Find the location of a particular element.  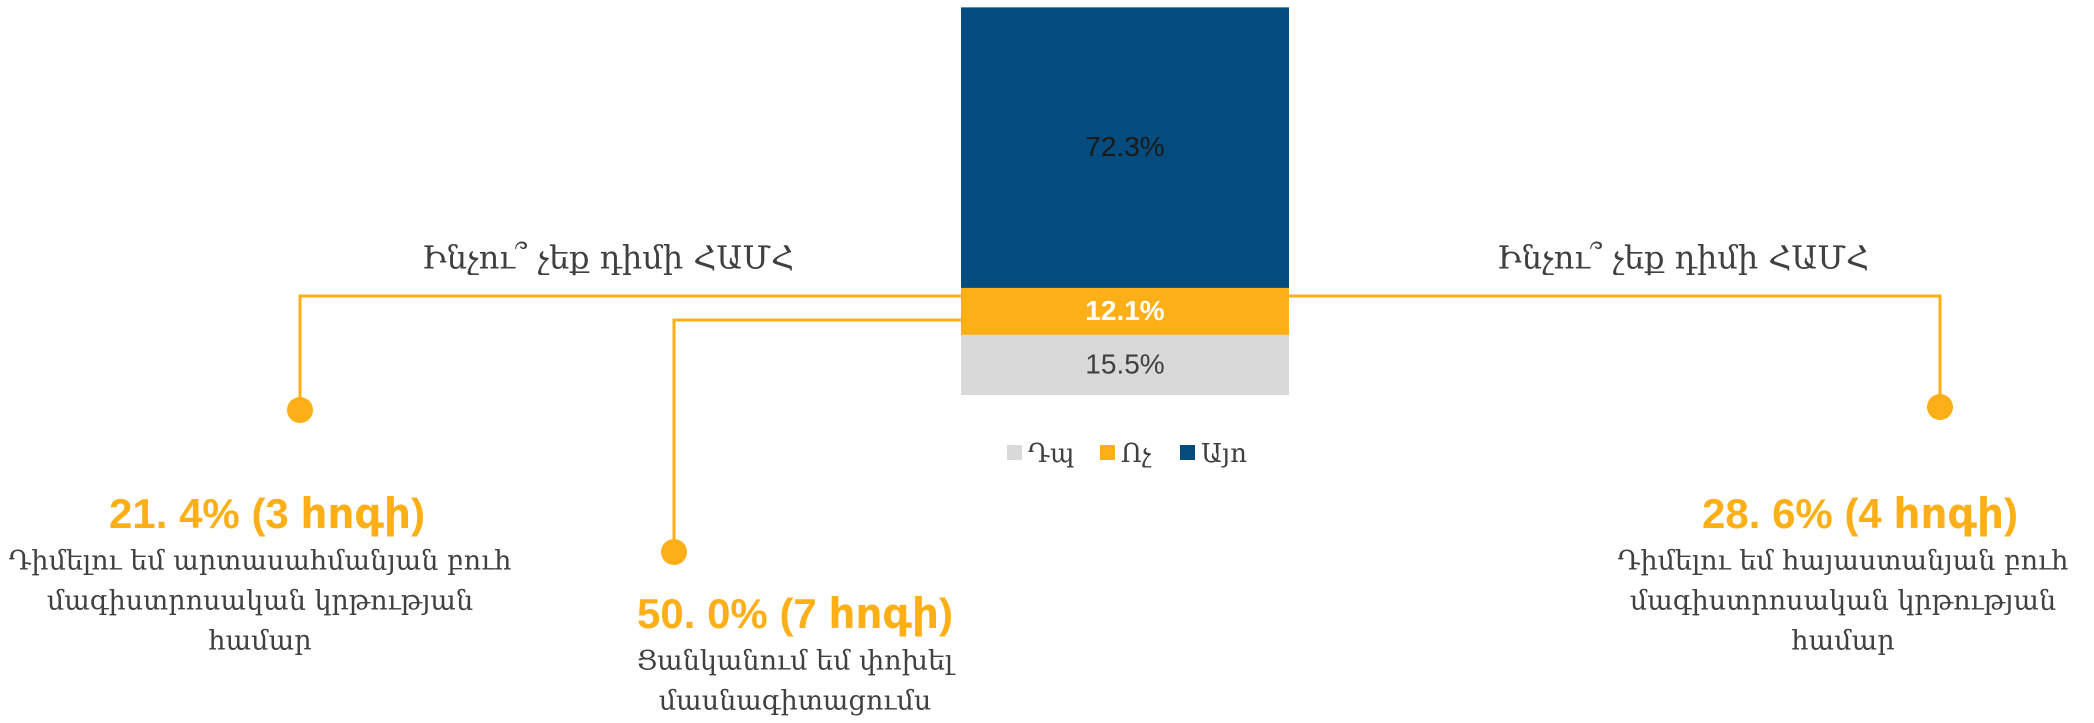

callout-text: Դիմելու եմ արտասահմանյան բուհ is located at coordinates (260, 561).